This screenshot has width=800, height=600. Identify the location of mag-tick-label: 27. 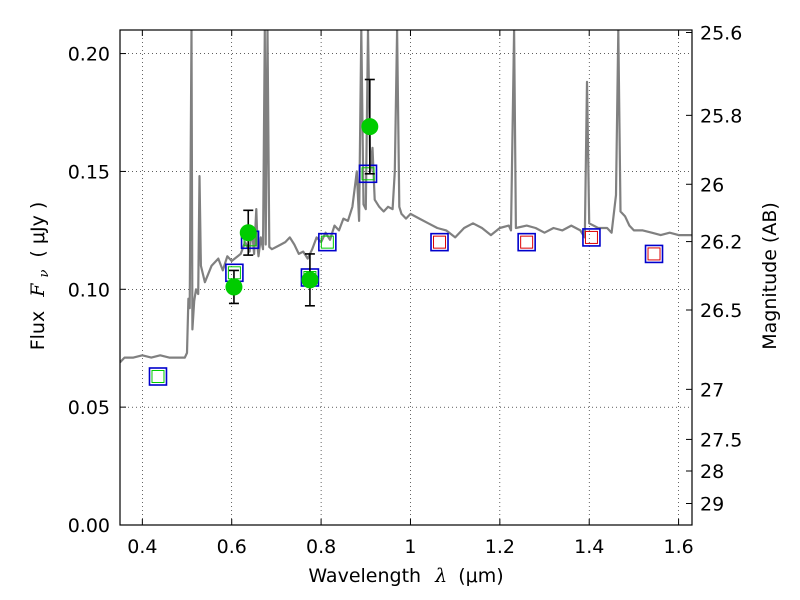
(712, 390).